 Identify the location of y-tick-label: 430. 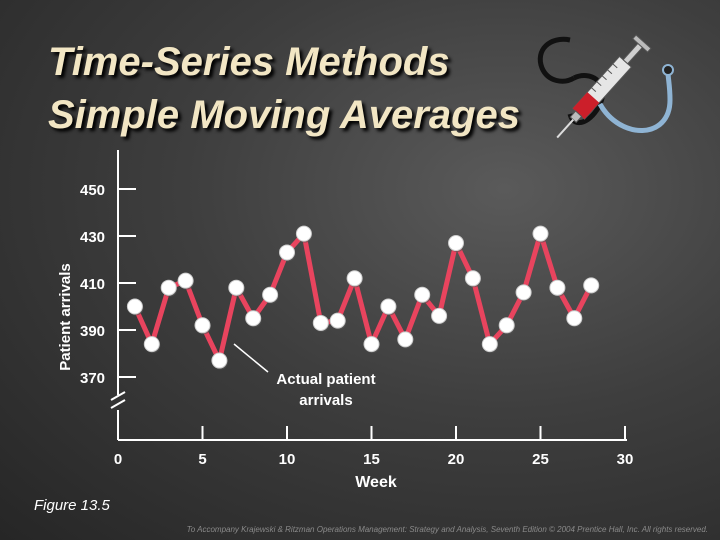
(92, 237).